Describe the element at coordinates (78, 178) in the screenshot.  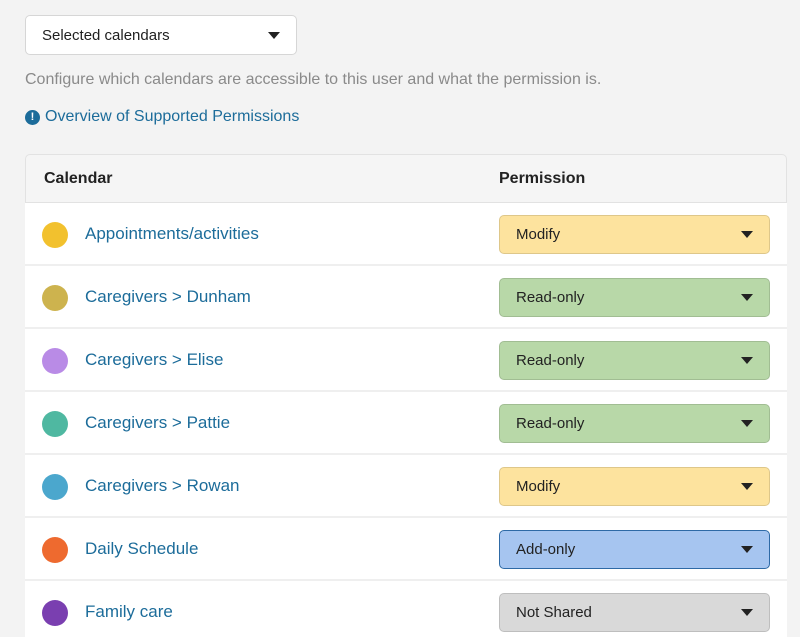
I see `column-header-calendar: Calendar` at that location.